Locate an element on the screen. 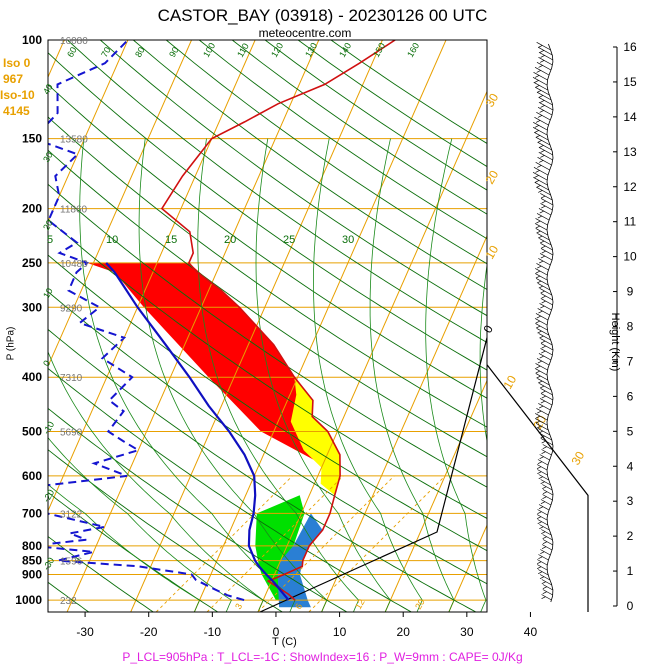 This screenshot has width=645, height=665. height-label: 1596 is located at coordinates (71, 562).